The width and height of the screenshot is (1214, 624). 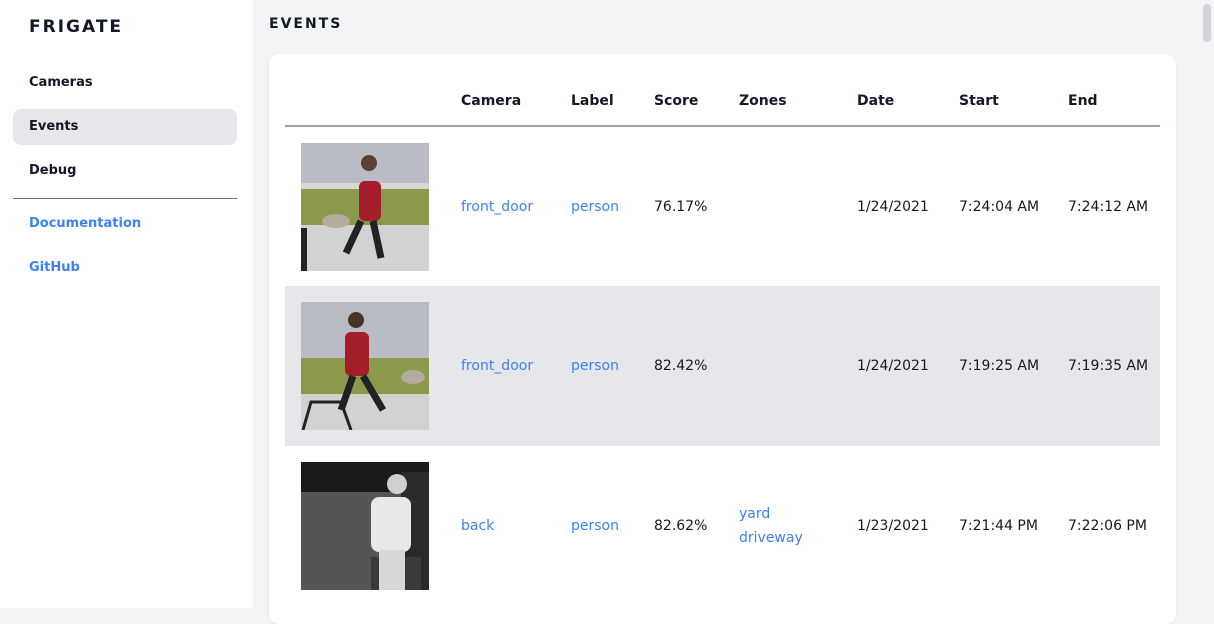 I want to click on start-time: 7:24:04 AM, so click(x=999, y=206).